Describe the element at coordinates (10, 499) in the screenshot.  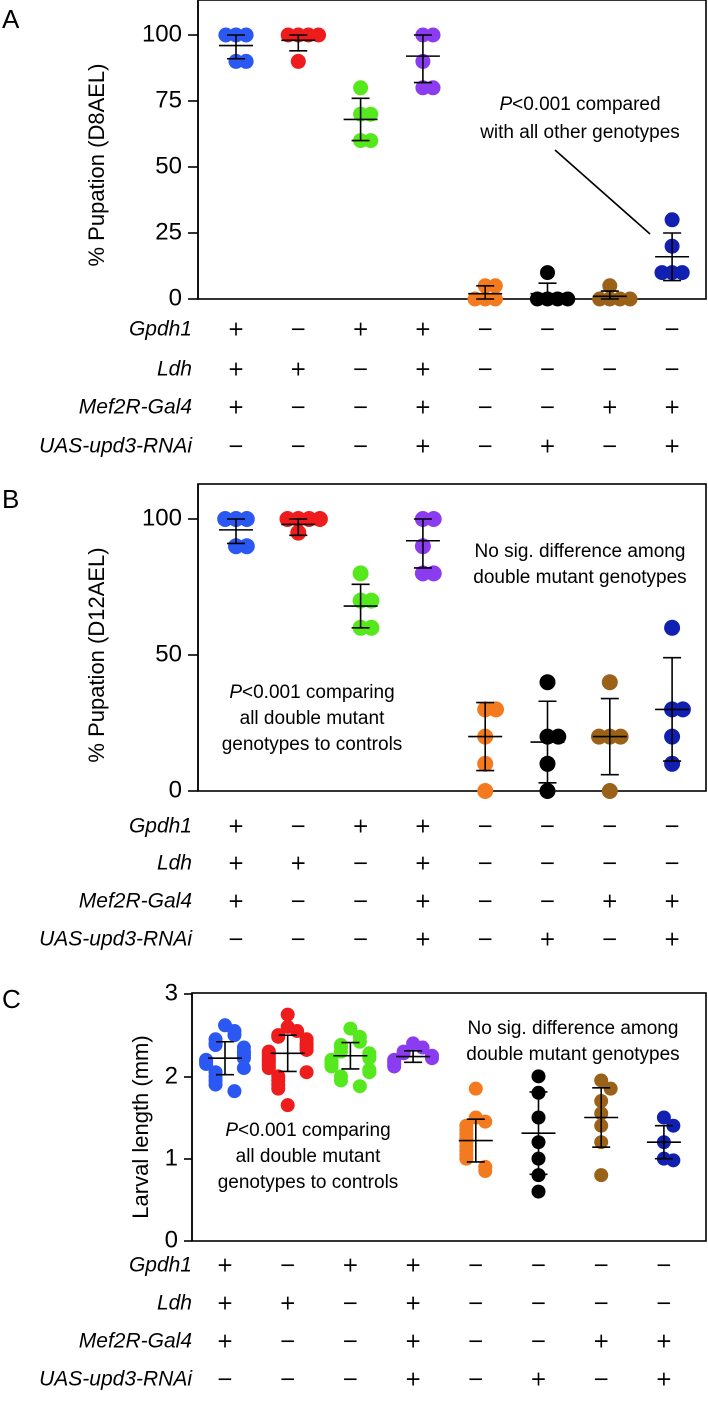
I see `panel-letter: B` at that location.